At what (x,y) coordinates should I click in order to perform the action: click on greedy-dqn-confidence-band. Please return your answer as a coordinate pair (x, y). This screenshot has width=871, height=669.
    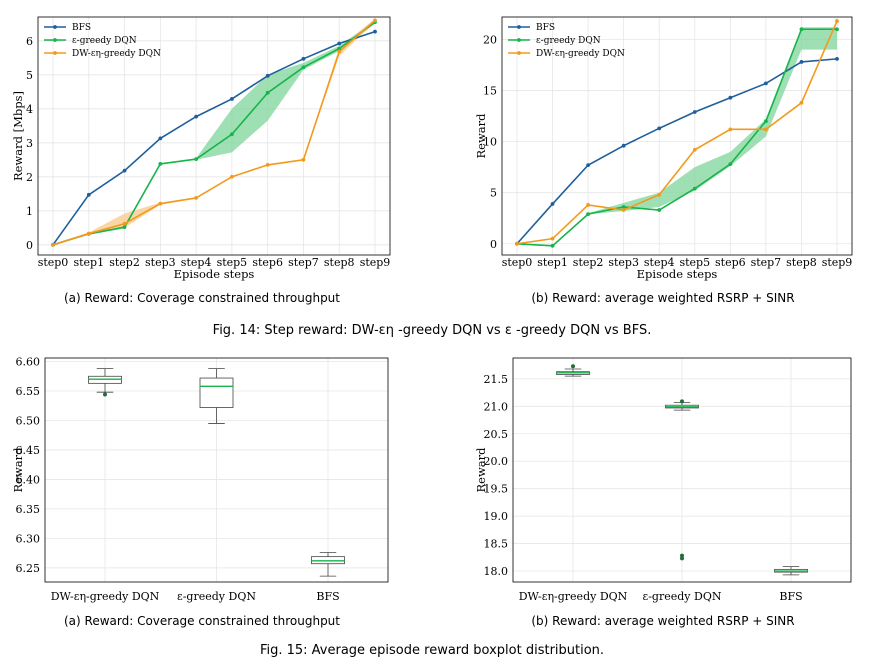
    Looking at the image, I should click on (214, 132).